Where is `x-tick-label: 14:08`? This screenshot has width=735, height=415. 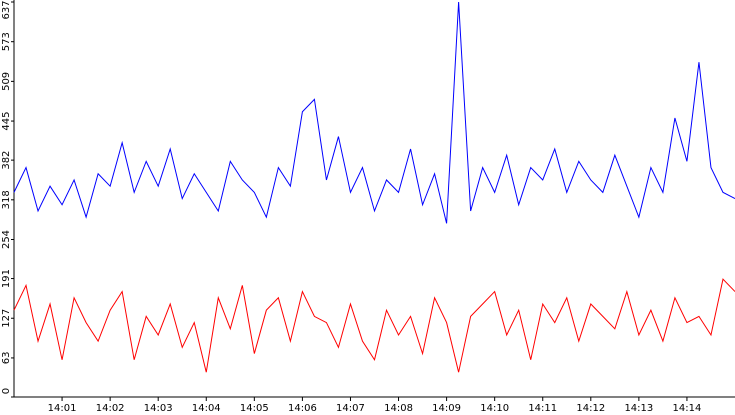 x-tick-label: 14:08 is located at coordinates (398, 408).